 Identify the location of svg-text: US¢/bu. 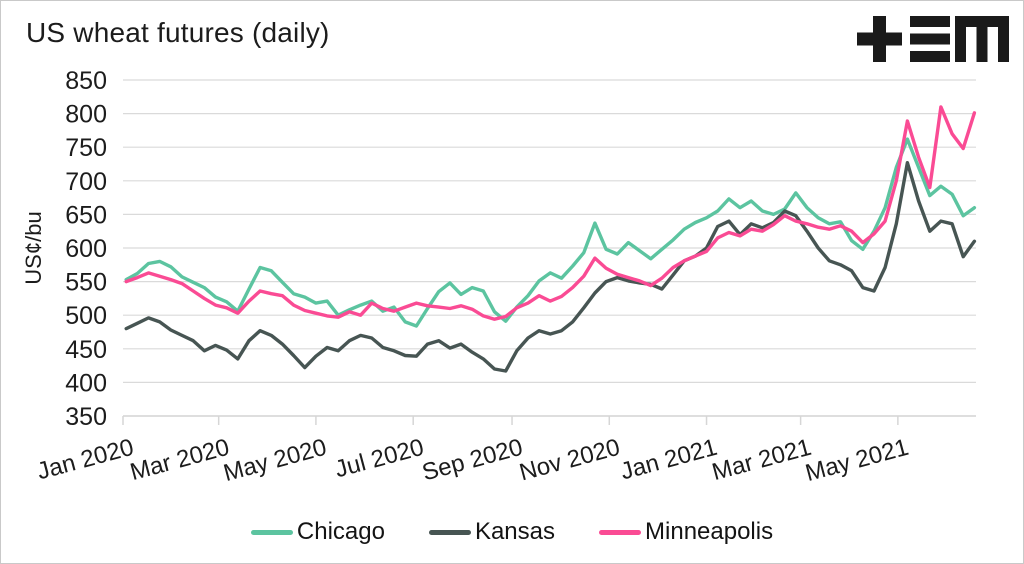
(33, 247).